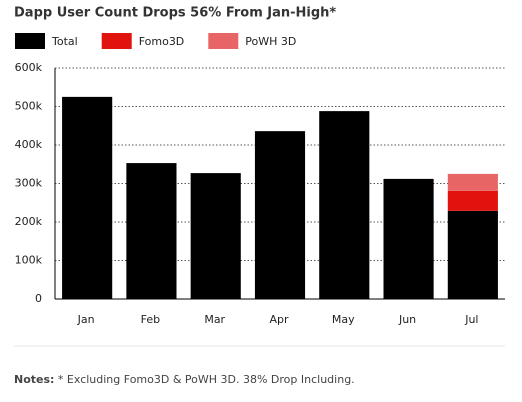 This screenshot has width=522, height=402. What do you see at coordinates (162, 41) in the screenshot?
I see `legend-label: Fomo3D` at bounding box center [162, 41].